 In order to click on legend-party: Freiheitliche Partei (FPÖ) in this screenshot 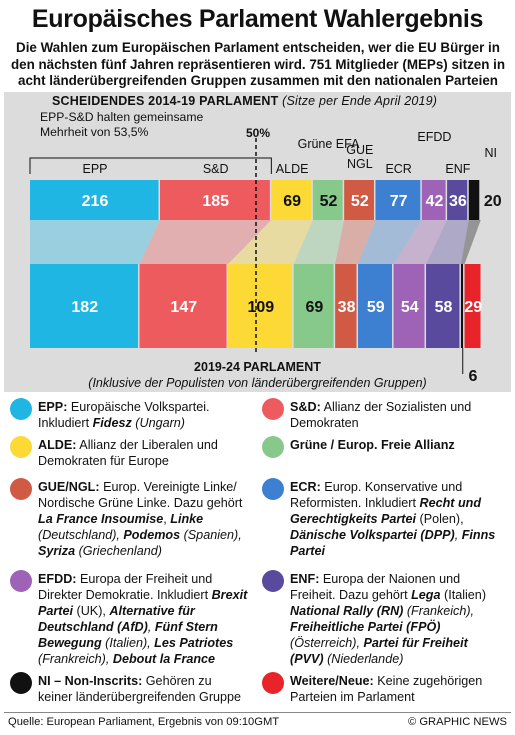, I will do `click(365, 627)`.